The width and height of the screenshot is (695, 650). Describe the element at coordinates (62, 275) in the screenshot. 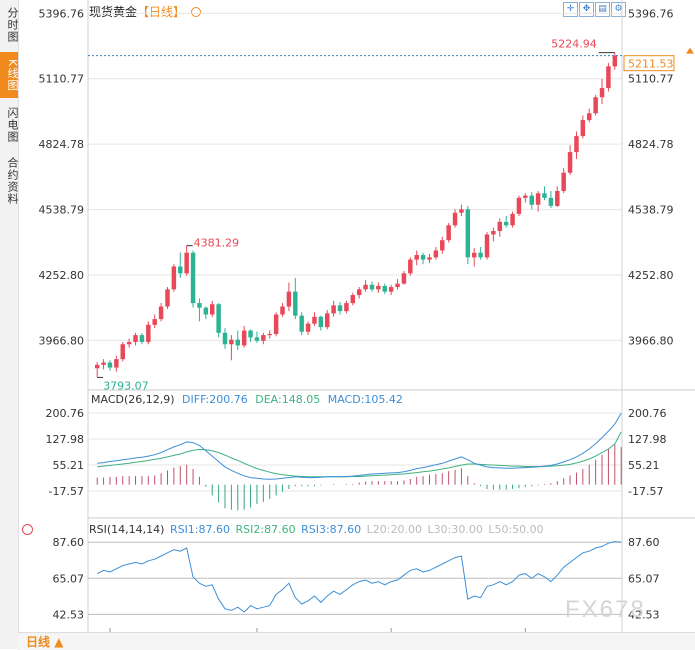

I see `price-axis-label-left: 4252.80` at that location.